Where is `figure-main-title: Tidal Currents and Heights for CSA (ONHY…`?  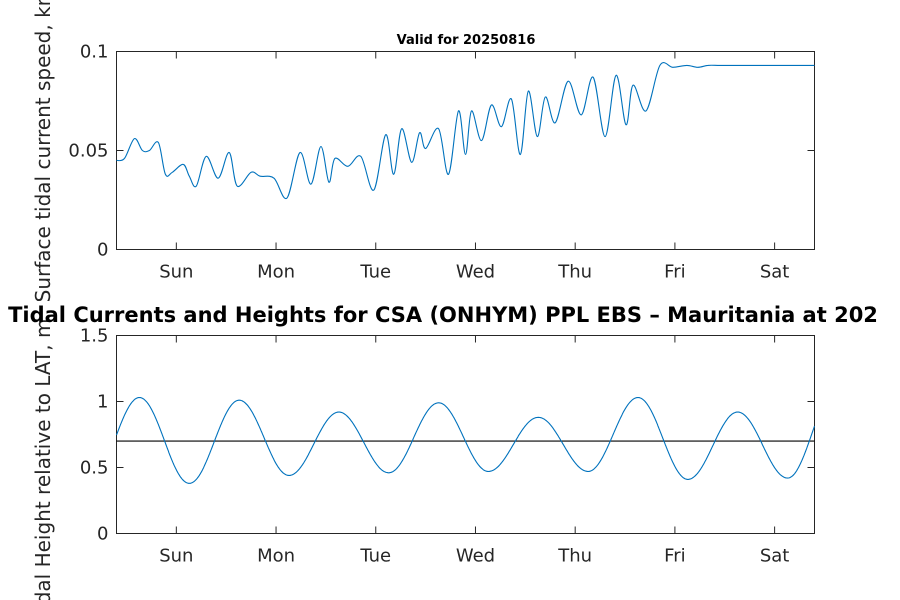
figure-main-title: Tidal Currents and Heights for CSA (ONHY… is located at coordinates (443, 315).